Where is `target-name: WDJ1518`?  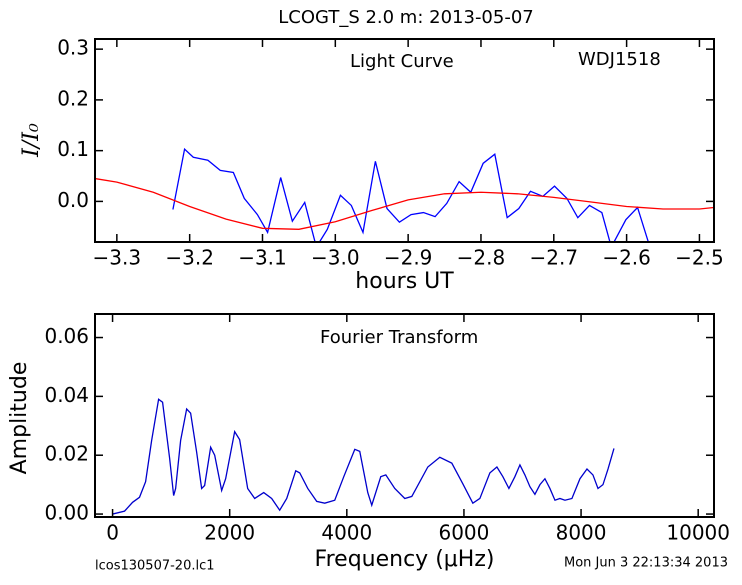 target-name: WDJ1518 is located at coordinates (619, 59).